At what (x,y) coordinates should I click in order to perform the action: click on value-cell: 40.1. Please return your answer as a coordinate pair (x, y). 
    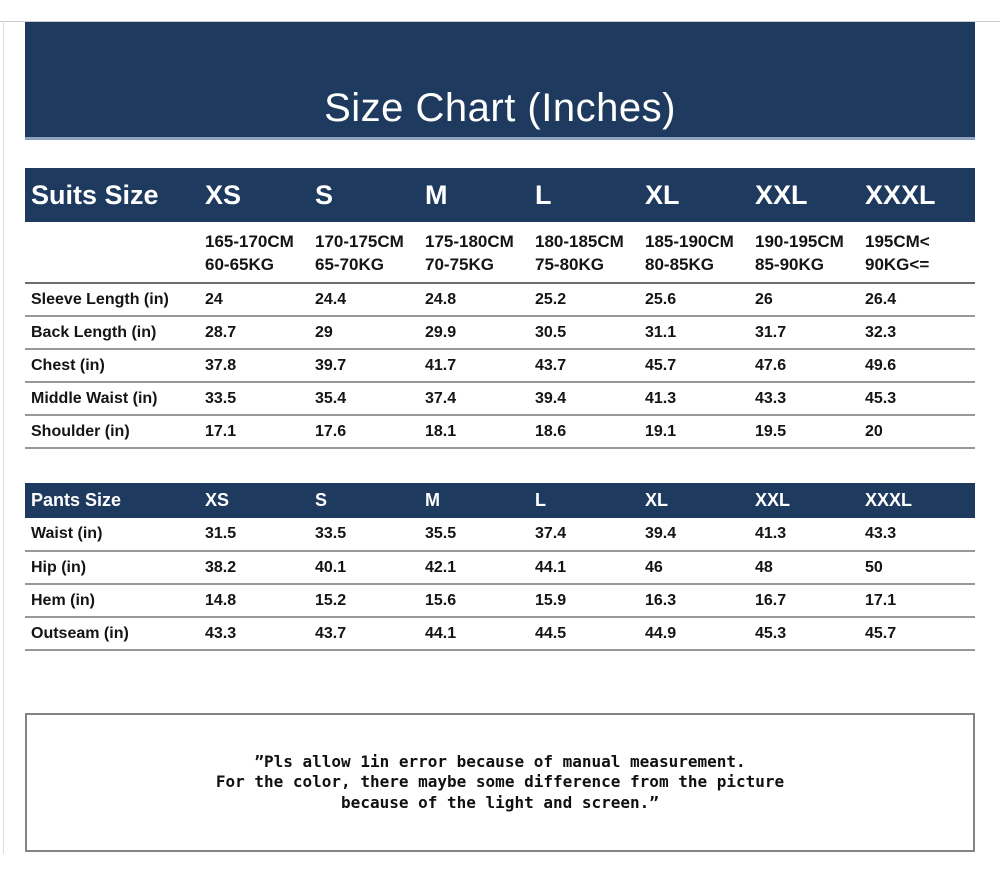
    Looking at the image, I should click on (370, 568).